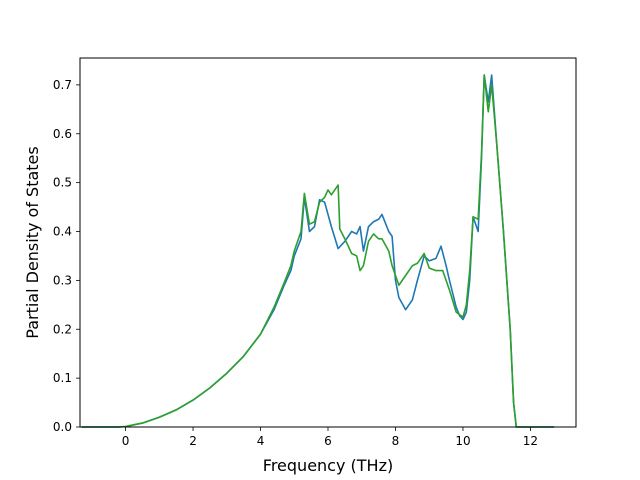 The image size is (640, 480). I want to click on x-tick-label: 6, so click(328, 441).